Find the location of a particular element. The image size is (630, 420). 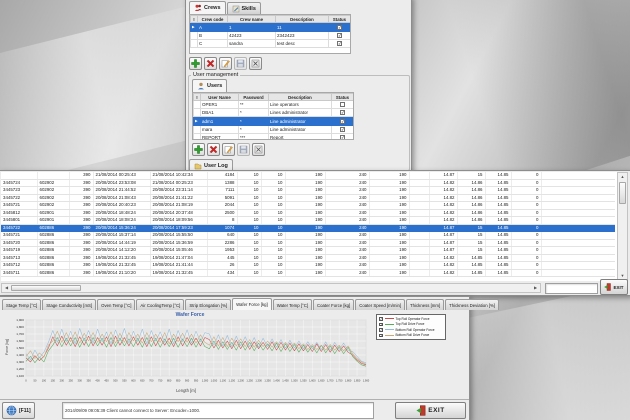

user-name-cell: REPORT is located at coordinates (219, 136).